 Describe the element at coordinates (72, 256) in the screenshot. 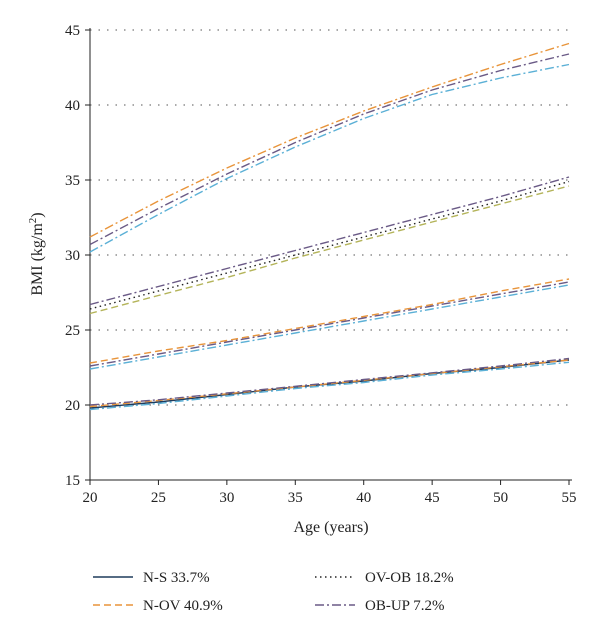

I see `y-tick-label: 30` at that location.